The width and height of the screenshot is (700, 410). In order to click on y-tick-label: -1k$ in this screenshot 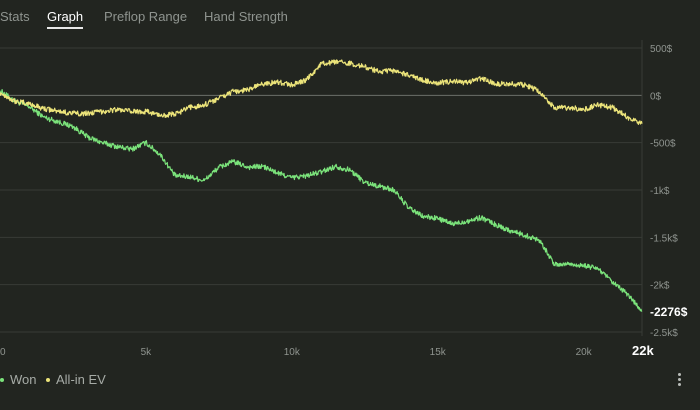, I will do `click(660, 191)`.